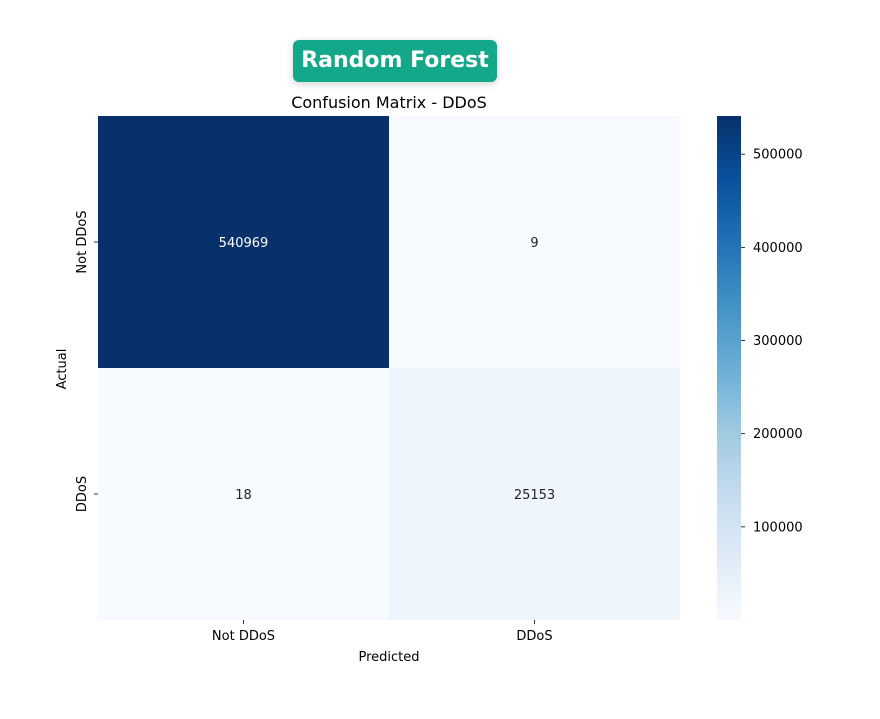 The height and width of the screenshot is (719, 880). What do you see at coordinates (389, 102) in the screenshot?
I see `chart-title: Confusion Matrix - DDoS` at bounding box center [389, 102].